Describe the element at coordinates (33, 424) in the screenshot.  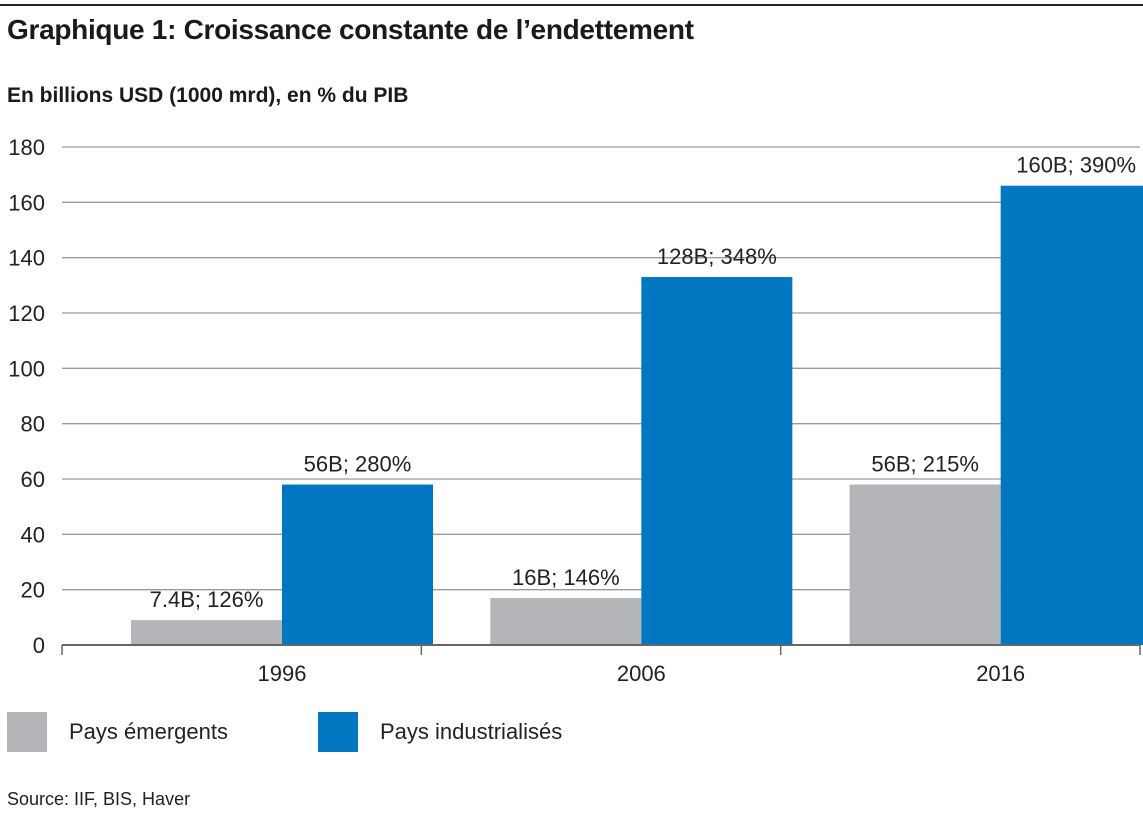
I see `y-tick-label: 80` at that location.